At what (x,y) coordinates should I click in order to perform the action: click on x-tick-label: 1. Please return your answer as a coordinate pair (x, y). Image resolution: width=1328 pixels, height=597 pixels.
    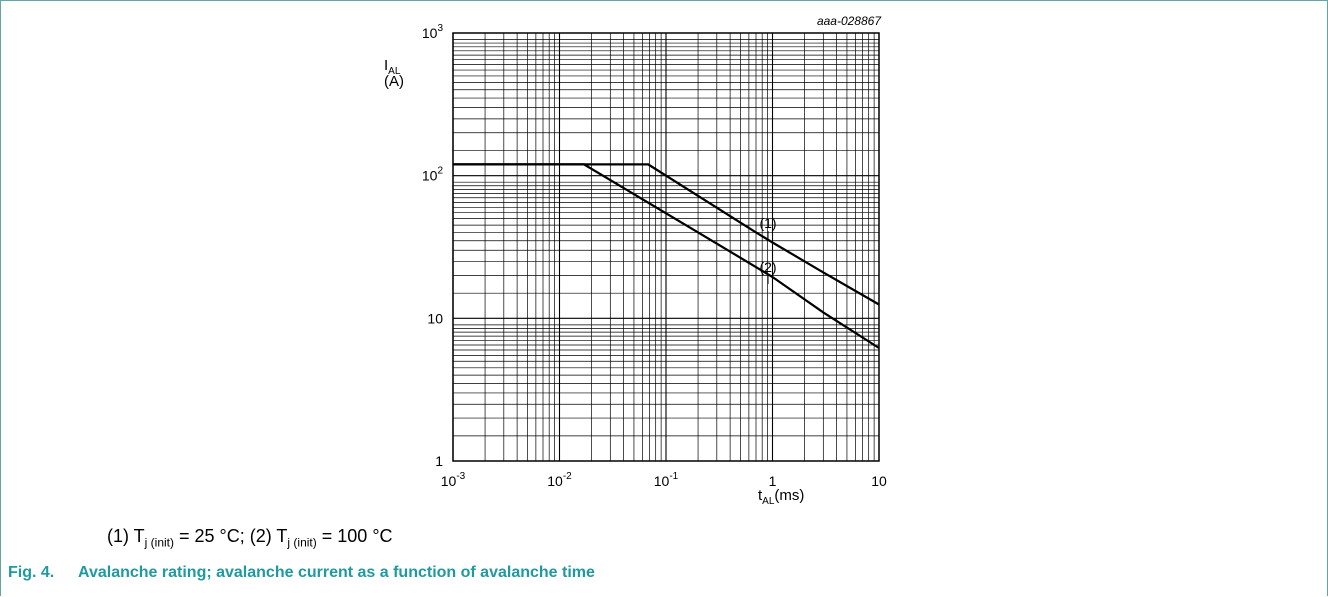
    Looking at the image, I should click on (773, 481).